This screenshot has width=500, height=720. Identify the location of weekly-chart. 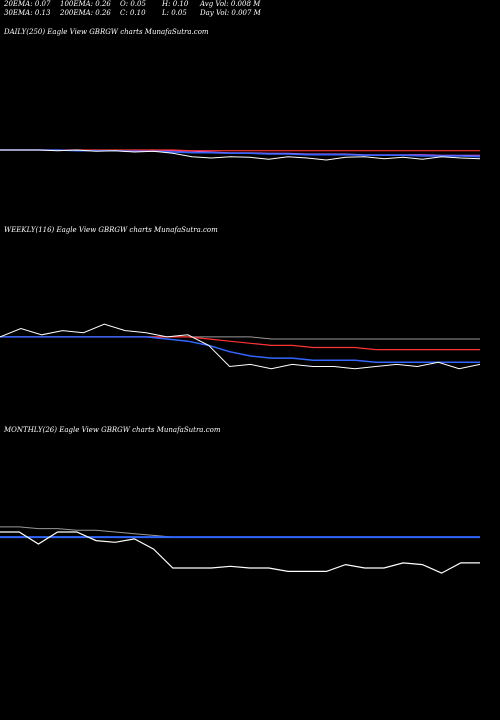
(240, 346).